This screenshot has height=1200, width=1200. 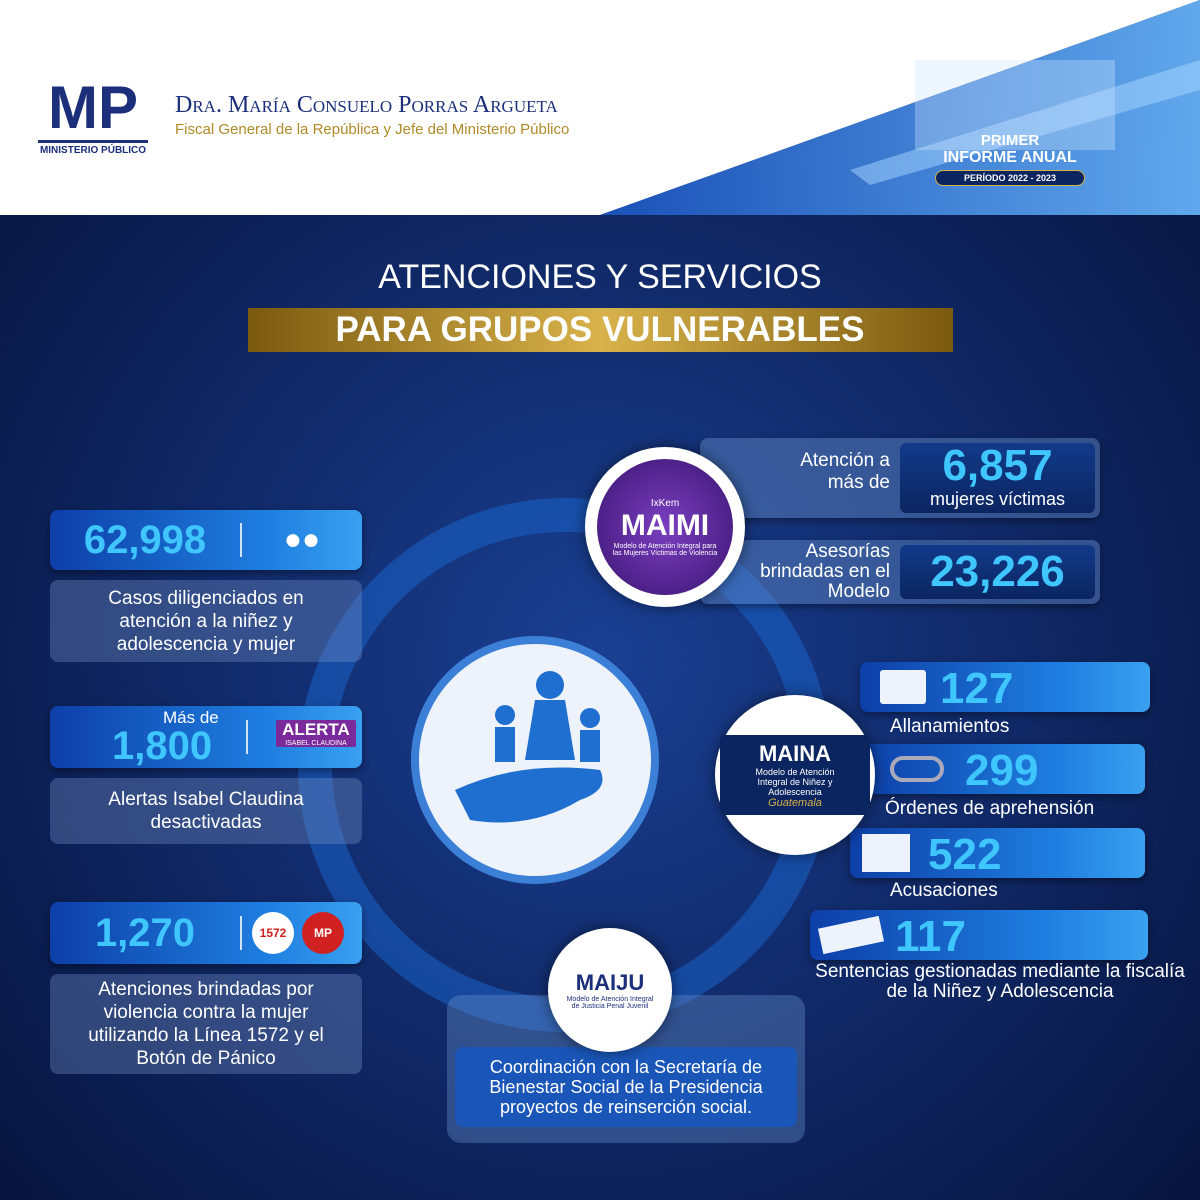 I want to click on alerta-logo: ALERTA ISABEL CLAUDINA, so click(x=316, y=733).